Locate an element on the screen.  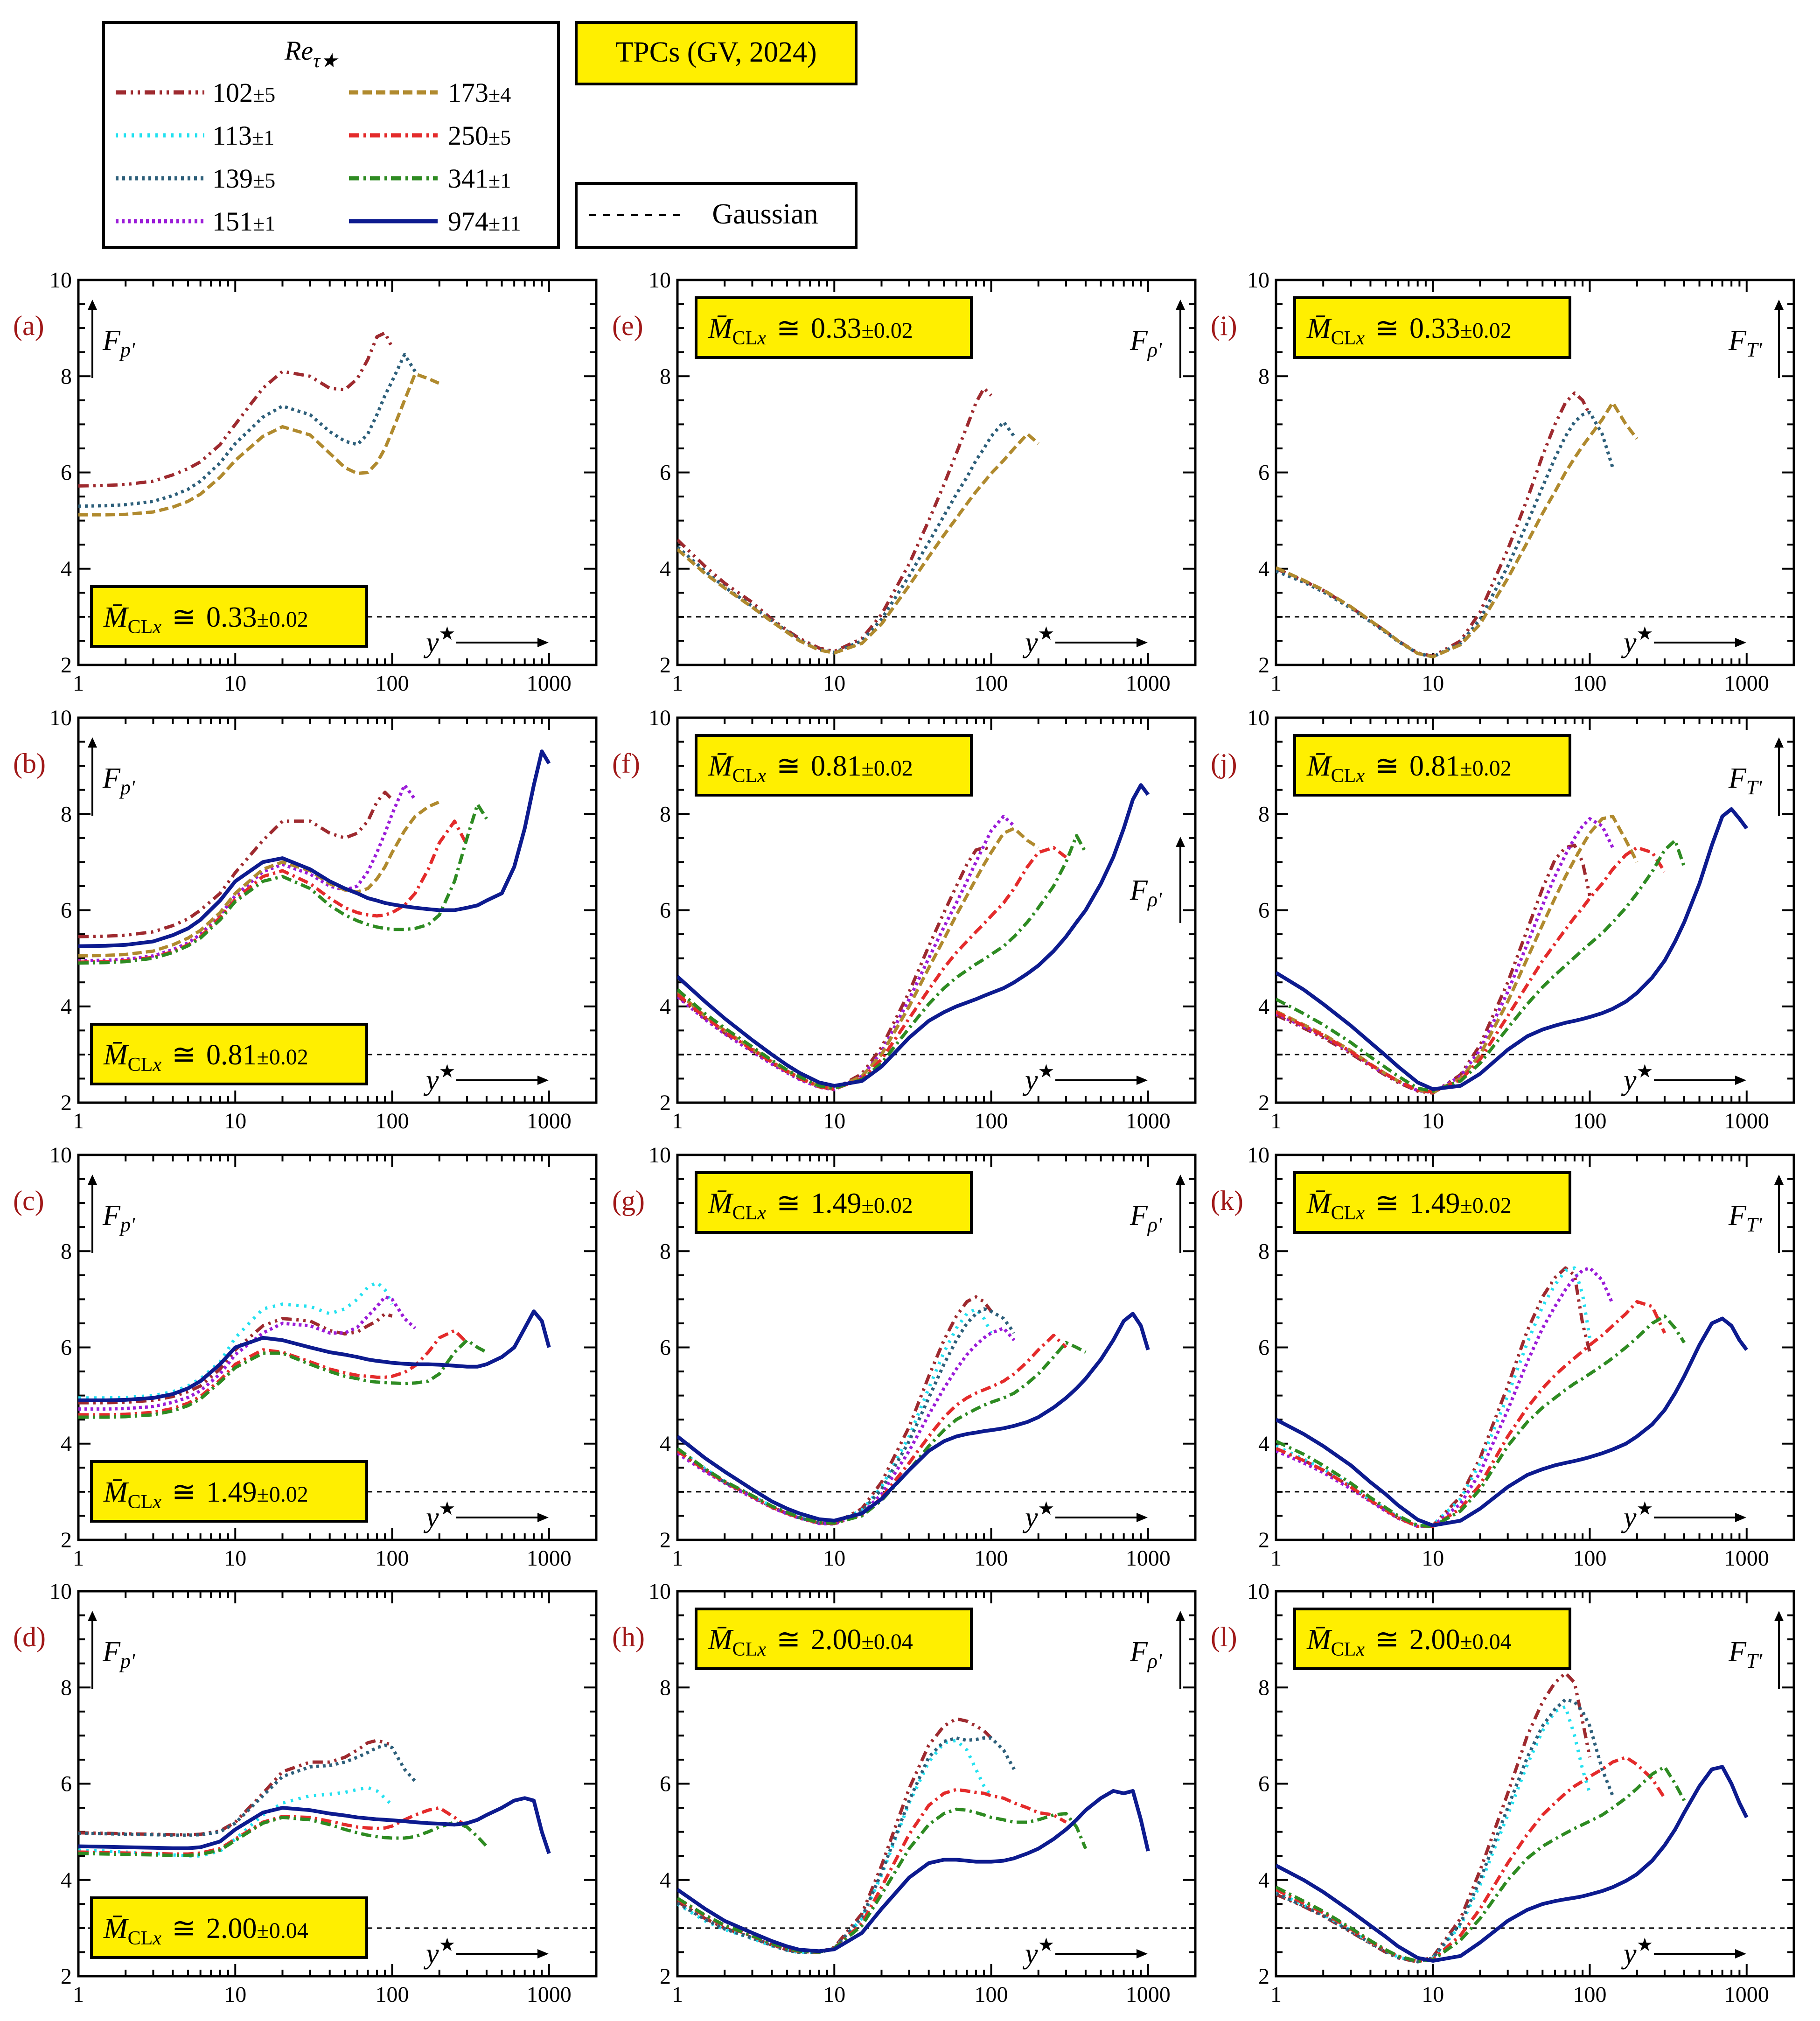
legend-label-173±4: 173±4 is located at coordinates (479, 92).